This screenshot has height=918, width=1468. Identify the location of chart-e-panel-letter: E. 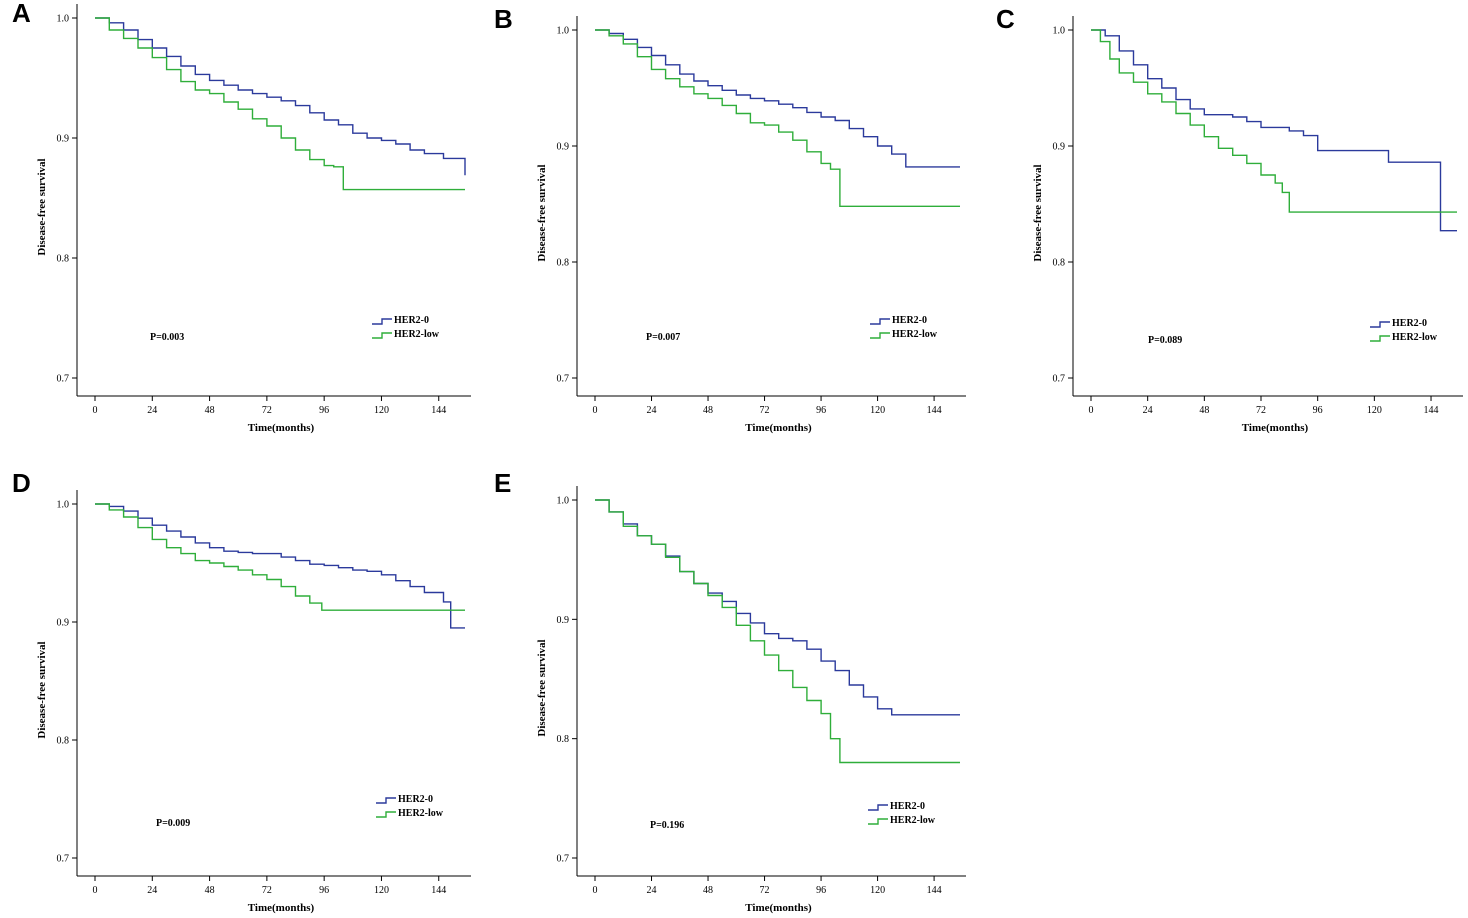
(502, 483).